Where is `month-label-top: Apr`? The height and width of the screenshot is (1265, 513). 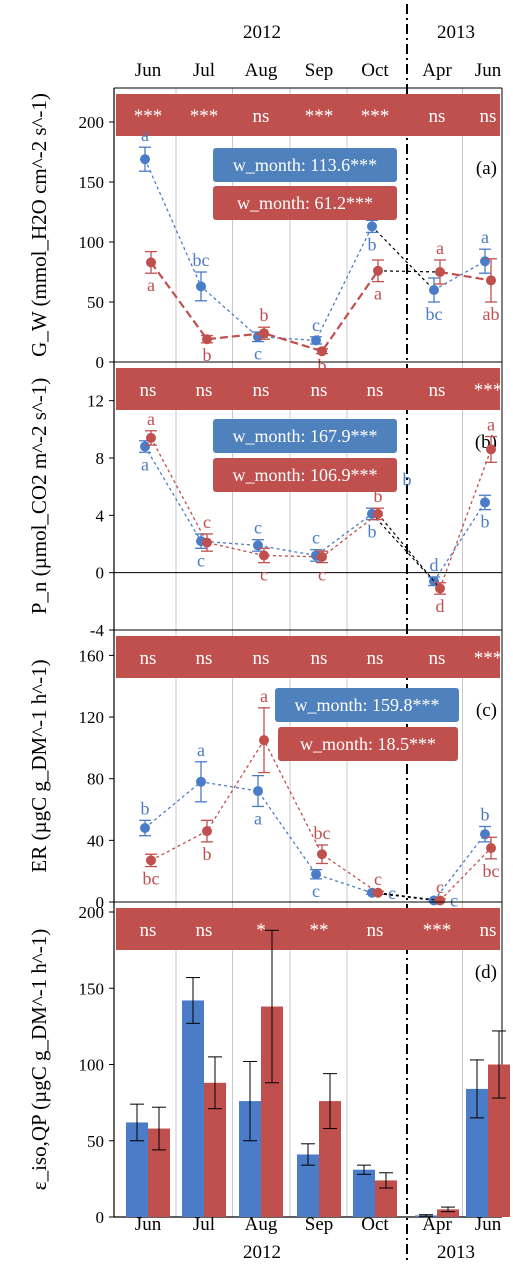
month-label-top: Apr is located at coordinates (437, 70).